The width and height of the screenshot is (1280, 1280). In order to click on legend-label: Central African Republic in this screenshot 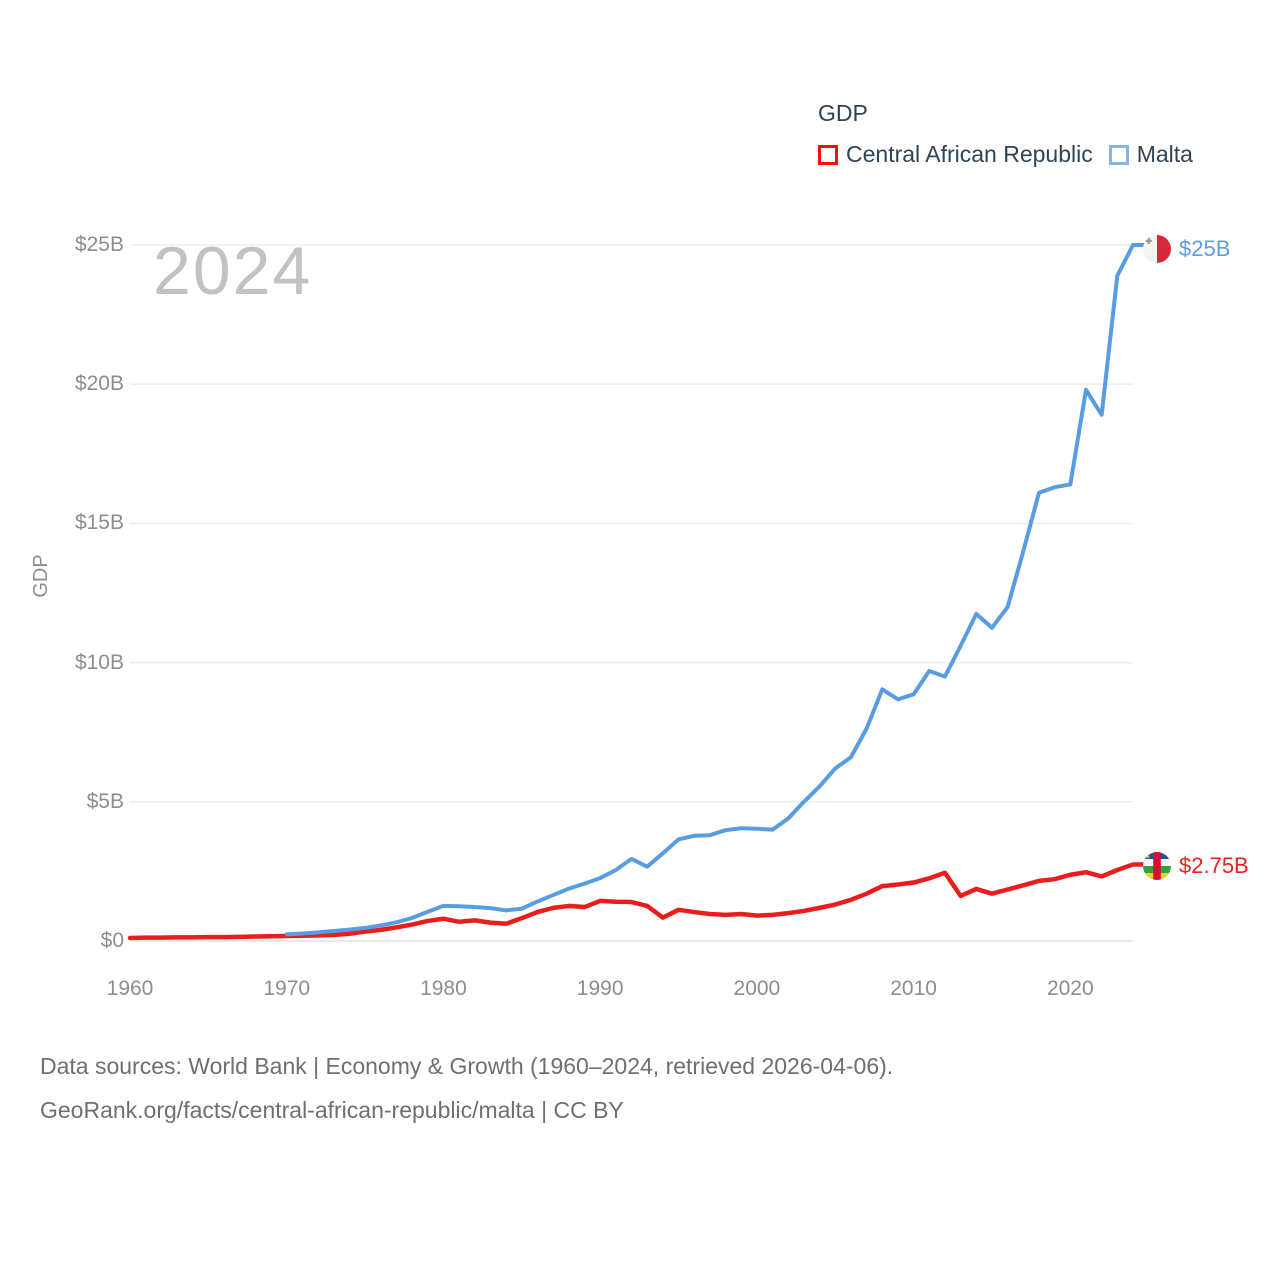, I will do `click(969, 154)`.